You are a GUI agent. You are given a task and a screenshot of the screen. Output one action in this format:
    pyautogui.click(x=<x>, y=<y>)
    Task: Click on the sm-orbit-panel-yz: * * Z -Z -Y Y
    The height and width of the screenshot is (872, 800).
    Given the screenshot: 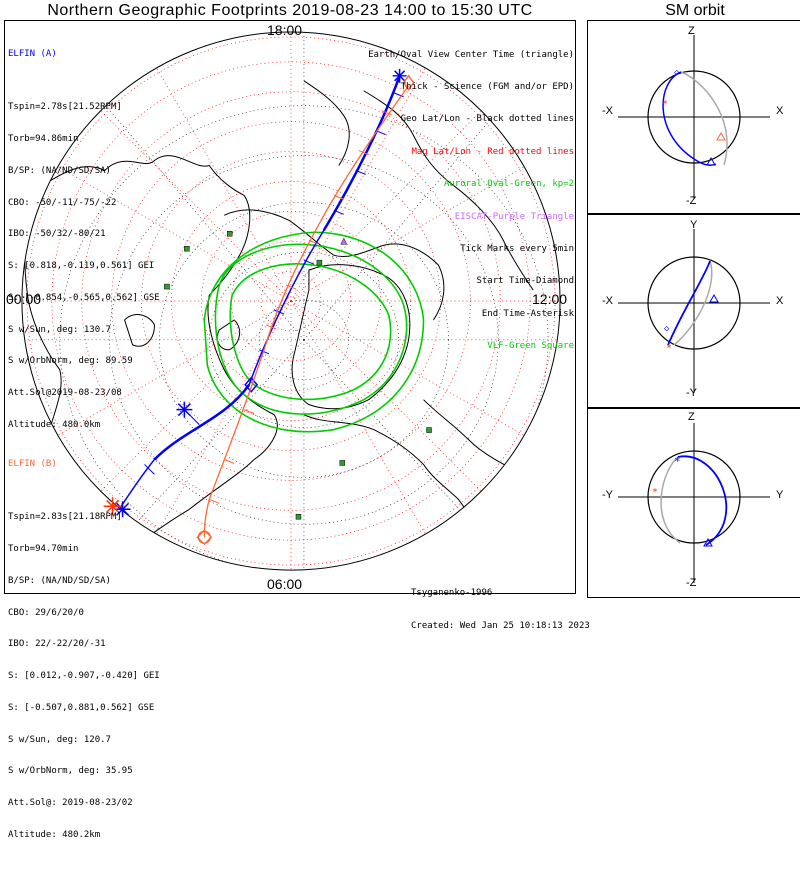 What is the action you would take?
    pyautogui.click(x=693, y=503)
    